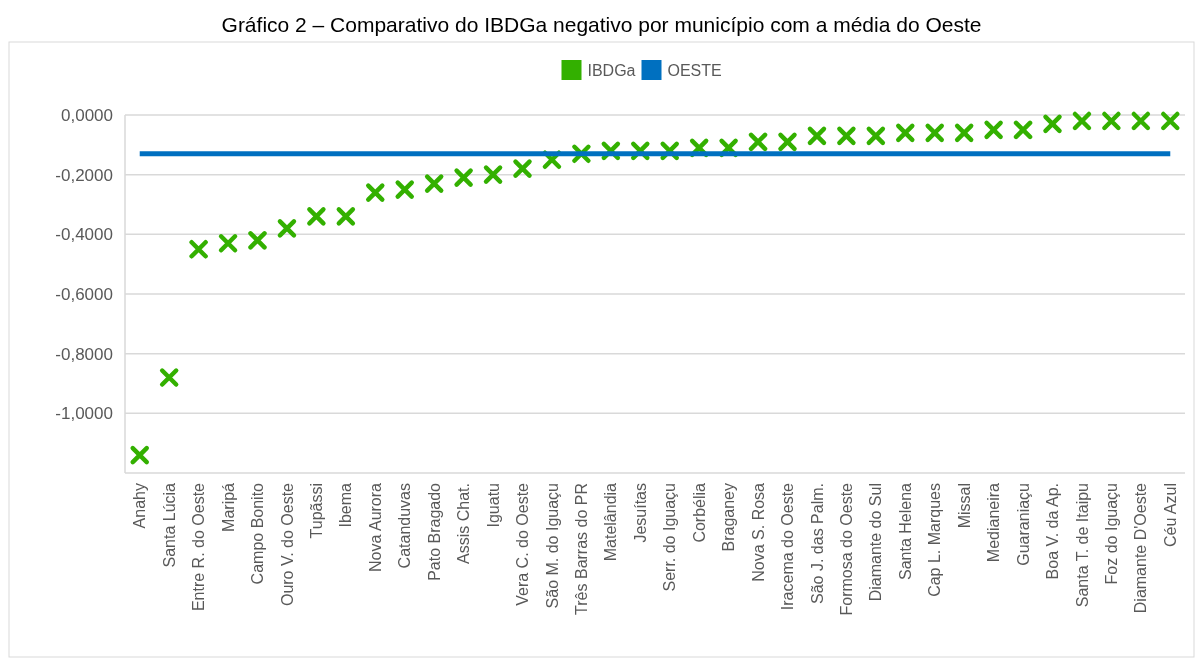  Describe the element at coordinates (905, 531) in the screenshot. I see `x-tick-label: Santa Helena` at that location.